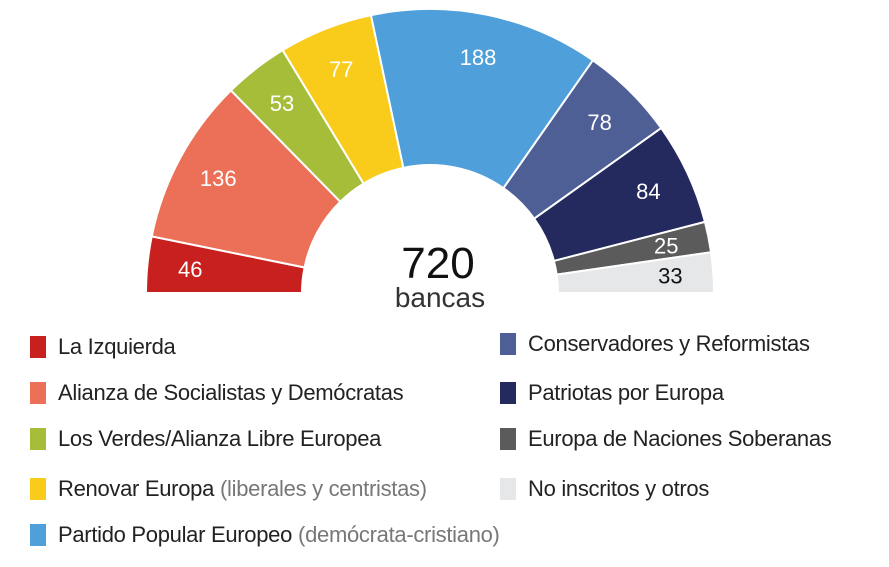  What do you see at coordinates (175, 534) in the screenshot?
I see `legend-label: Partido Popular Europeo` at bounding box center [175, 534].